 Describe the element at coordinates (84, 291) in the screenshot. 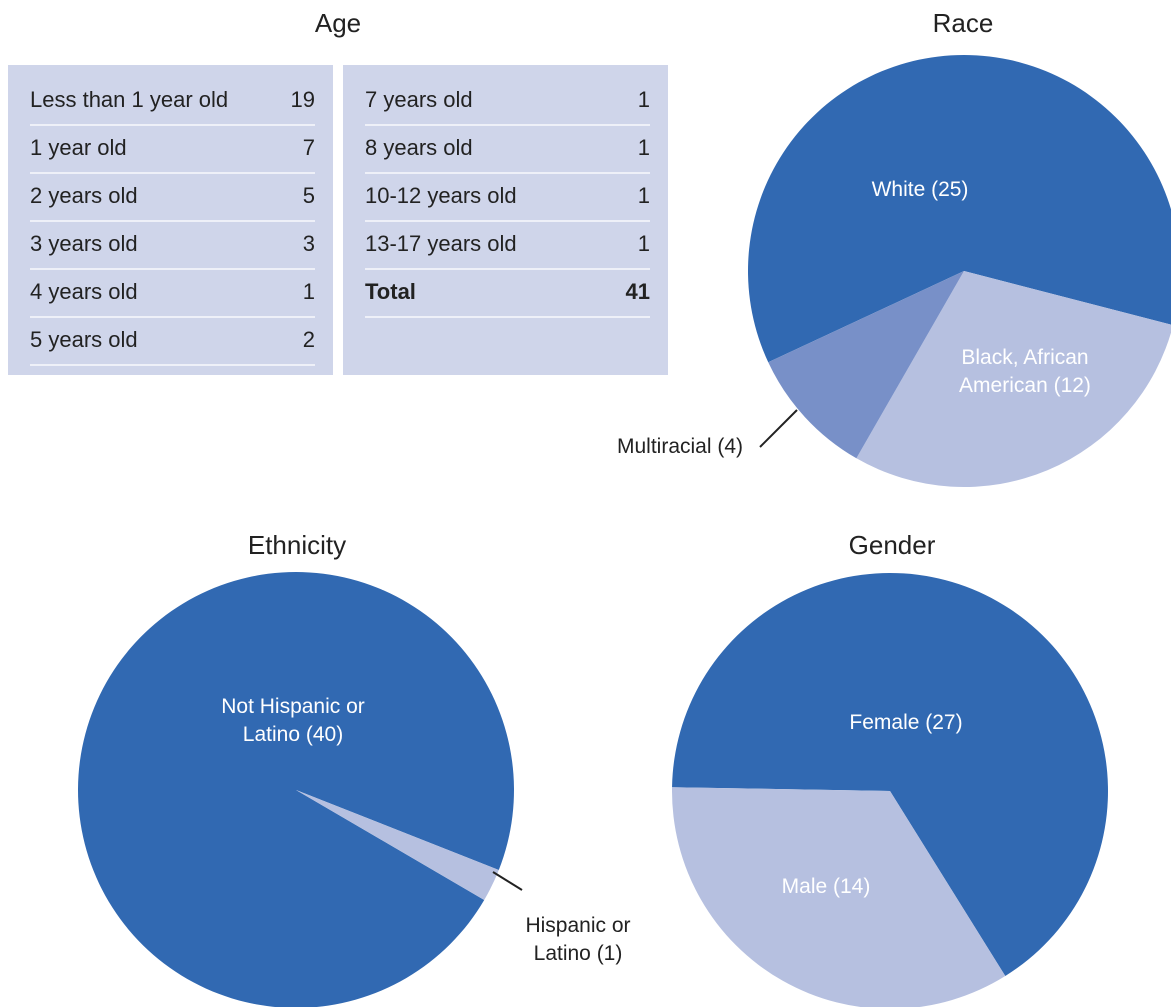

I see `row-label: 4 years old` at that location.